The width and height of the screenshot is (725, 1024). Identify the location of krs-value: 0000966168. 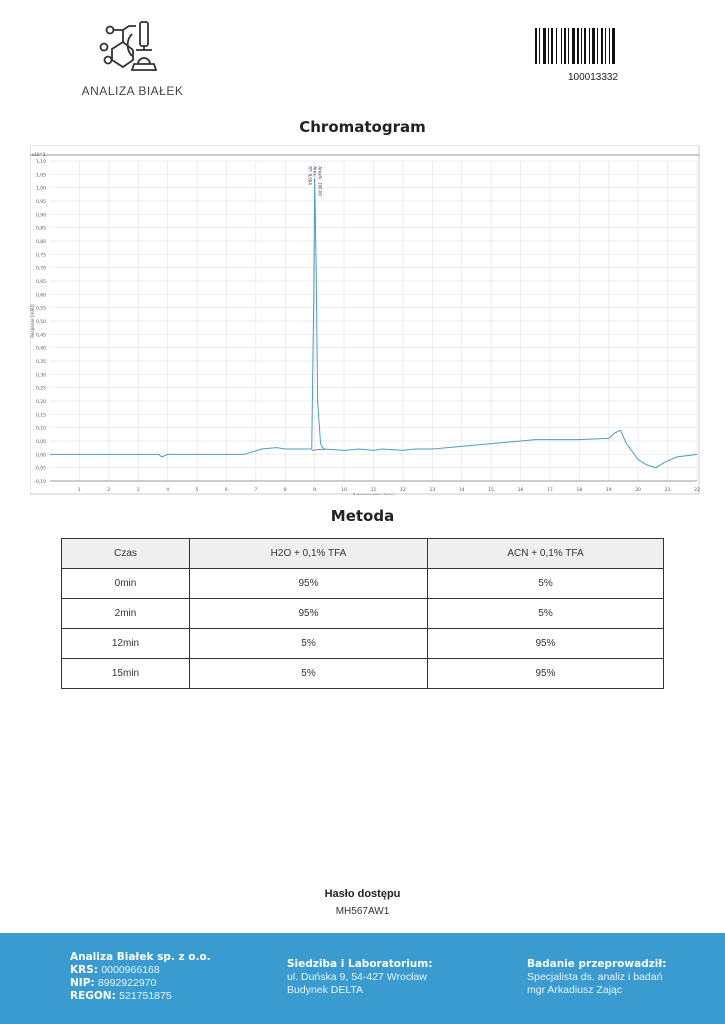
(130, 970).